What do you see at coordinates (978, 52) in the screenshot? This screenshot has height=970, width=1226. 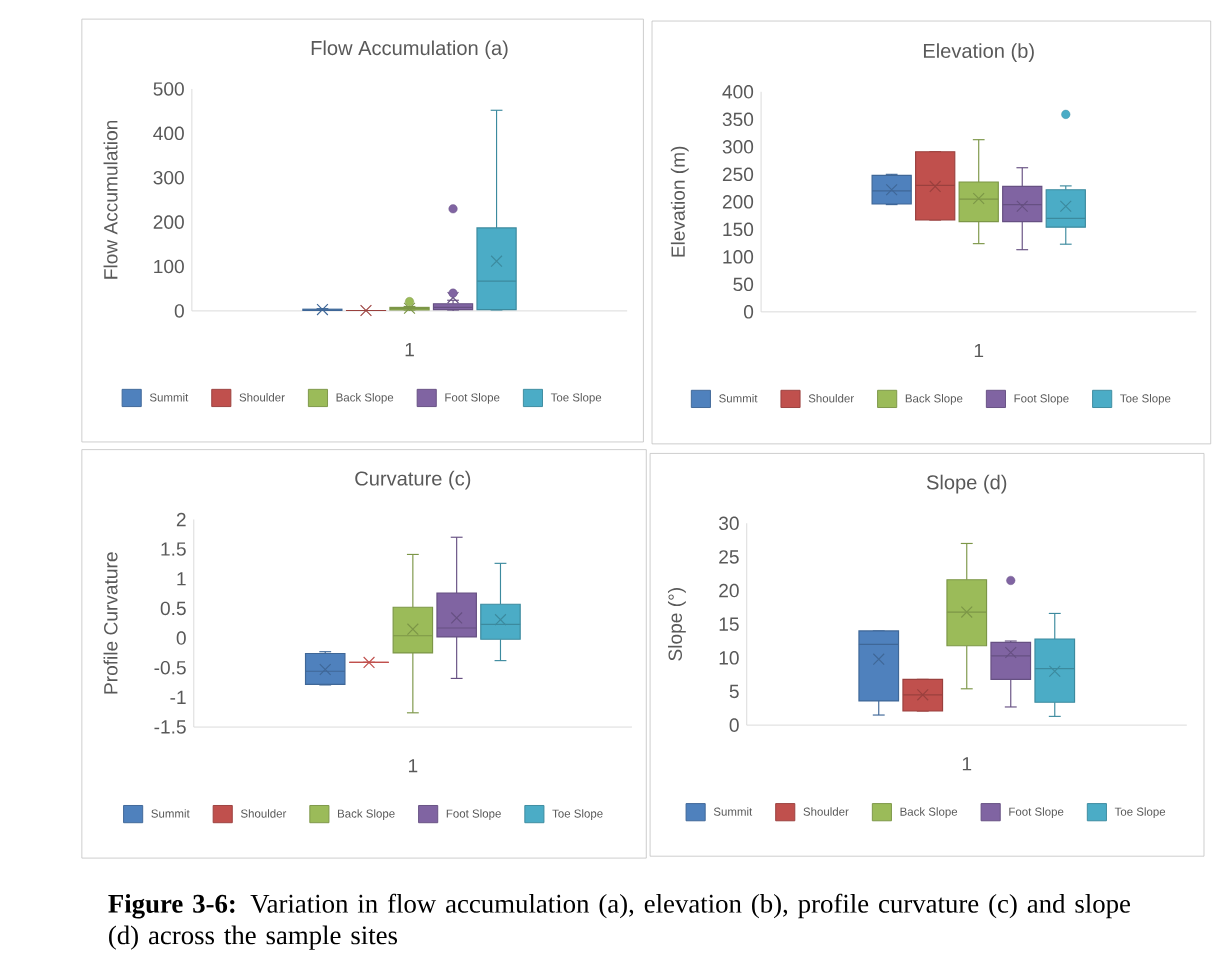 I see `chart-title: Elevation (b)` at bounding box center [978, 52].